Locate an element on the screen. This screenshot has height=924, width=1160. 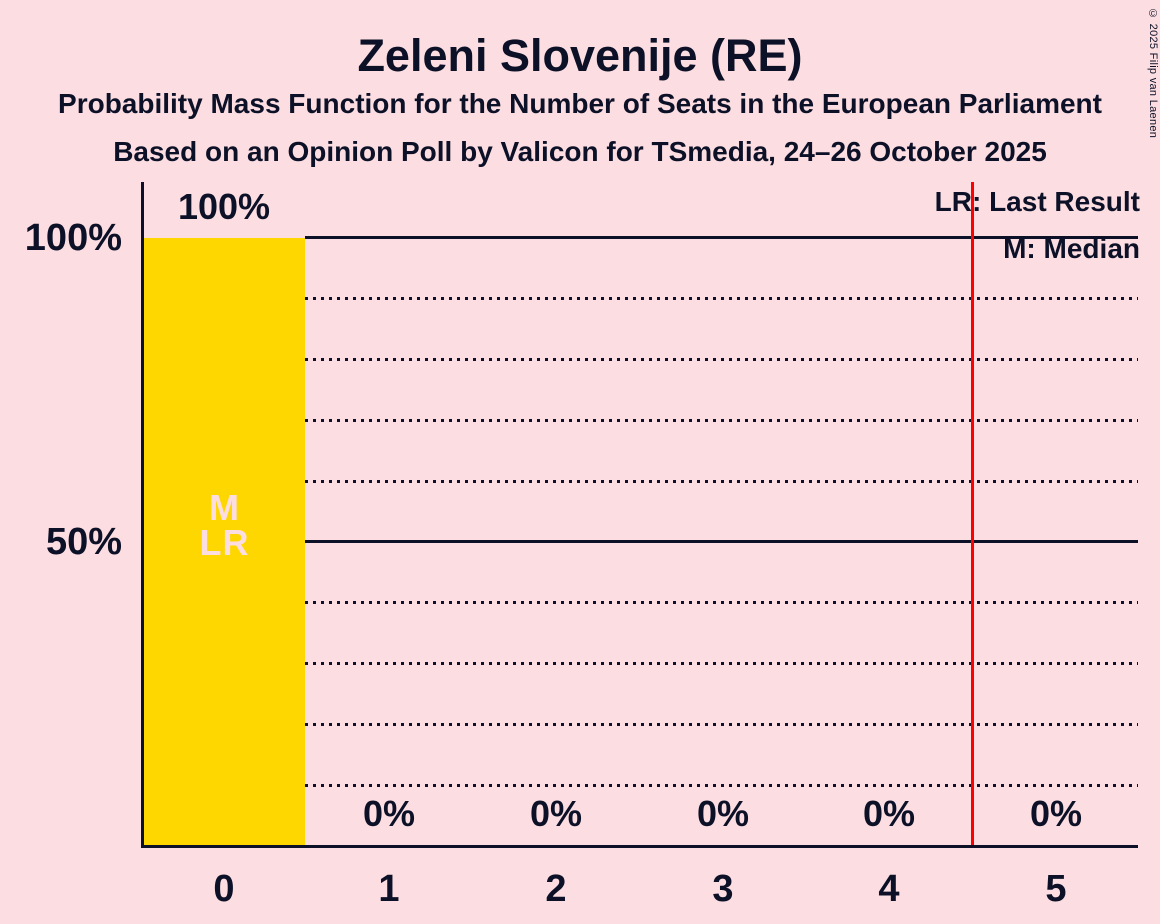
y-axis-label-100: 100% is located at coordinates (73, 238).